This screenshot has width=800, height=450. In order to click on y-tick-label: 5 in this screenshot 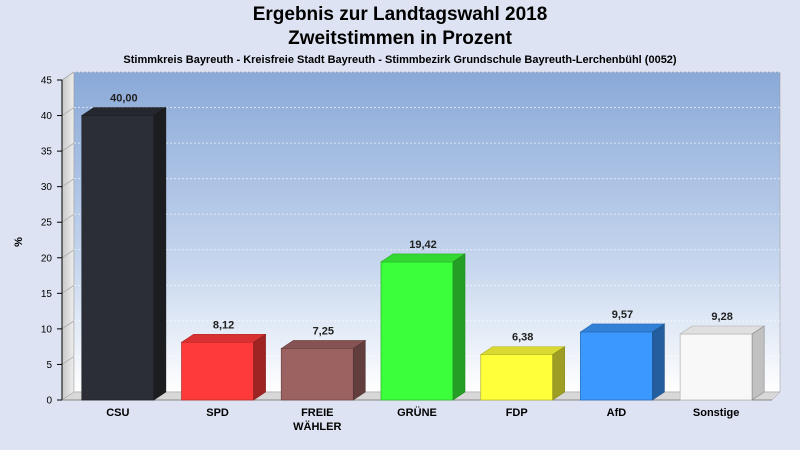, I will do `click(49, 365)`.